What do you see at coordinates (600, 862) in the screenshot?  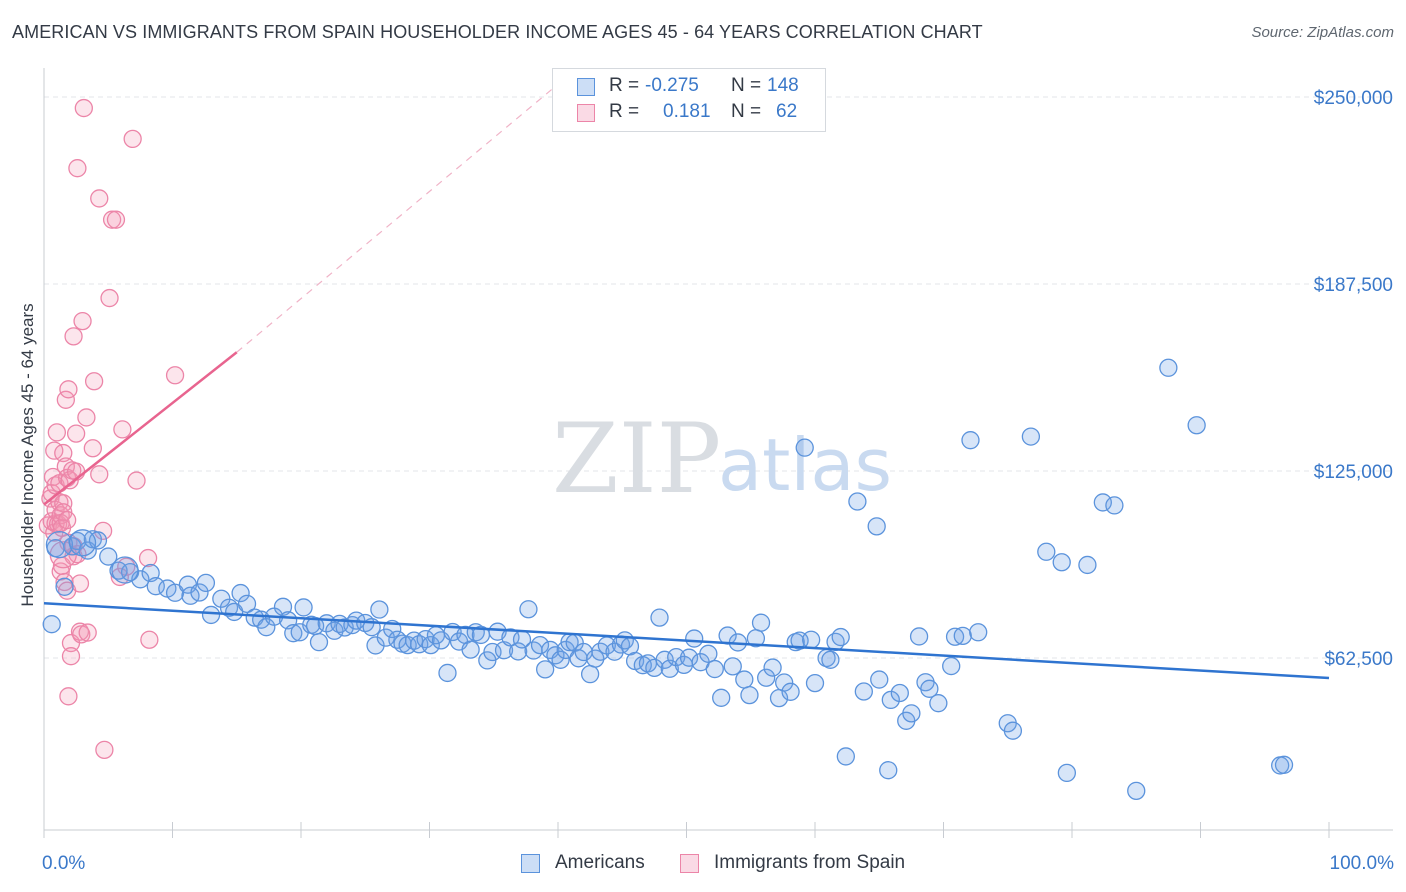 I see `legend-label-americans: Americans` at bounding box center [600, 862].